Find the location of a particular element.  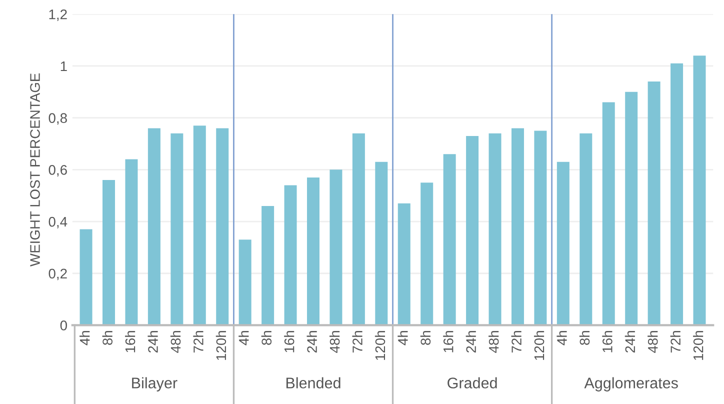

y-axis-title: WEIGHT LOST PERCENTAGE is located at coordinates (35, 169).